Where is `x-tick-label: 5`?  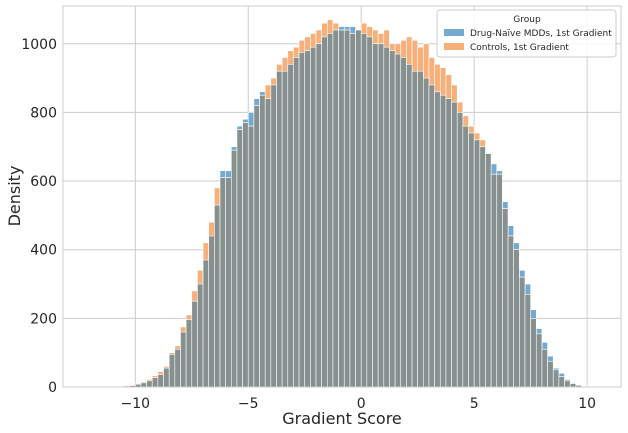 x-tick-label: 5 is located at coordinates (474, 404).